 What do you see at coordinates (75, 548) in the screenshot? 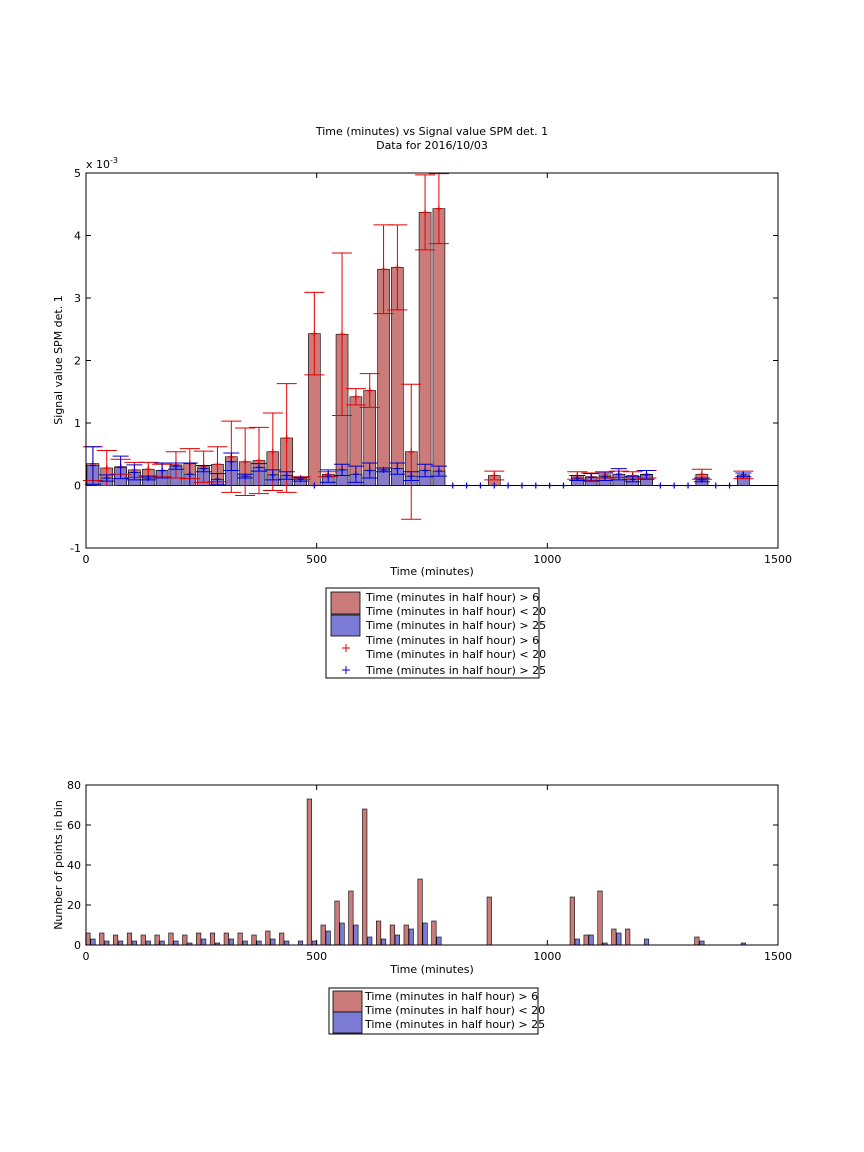
I see `y-tick-label: -1` at bounding box center [75, 548].